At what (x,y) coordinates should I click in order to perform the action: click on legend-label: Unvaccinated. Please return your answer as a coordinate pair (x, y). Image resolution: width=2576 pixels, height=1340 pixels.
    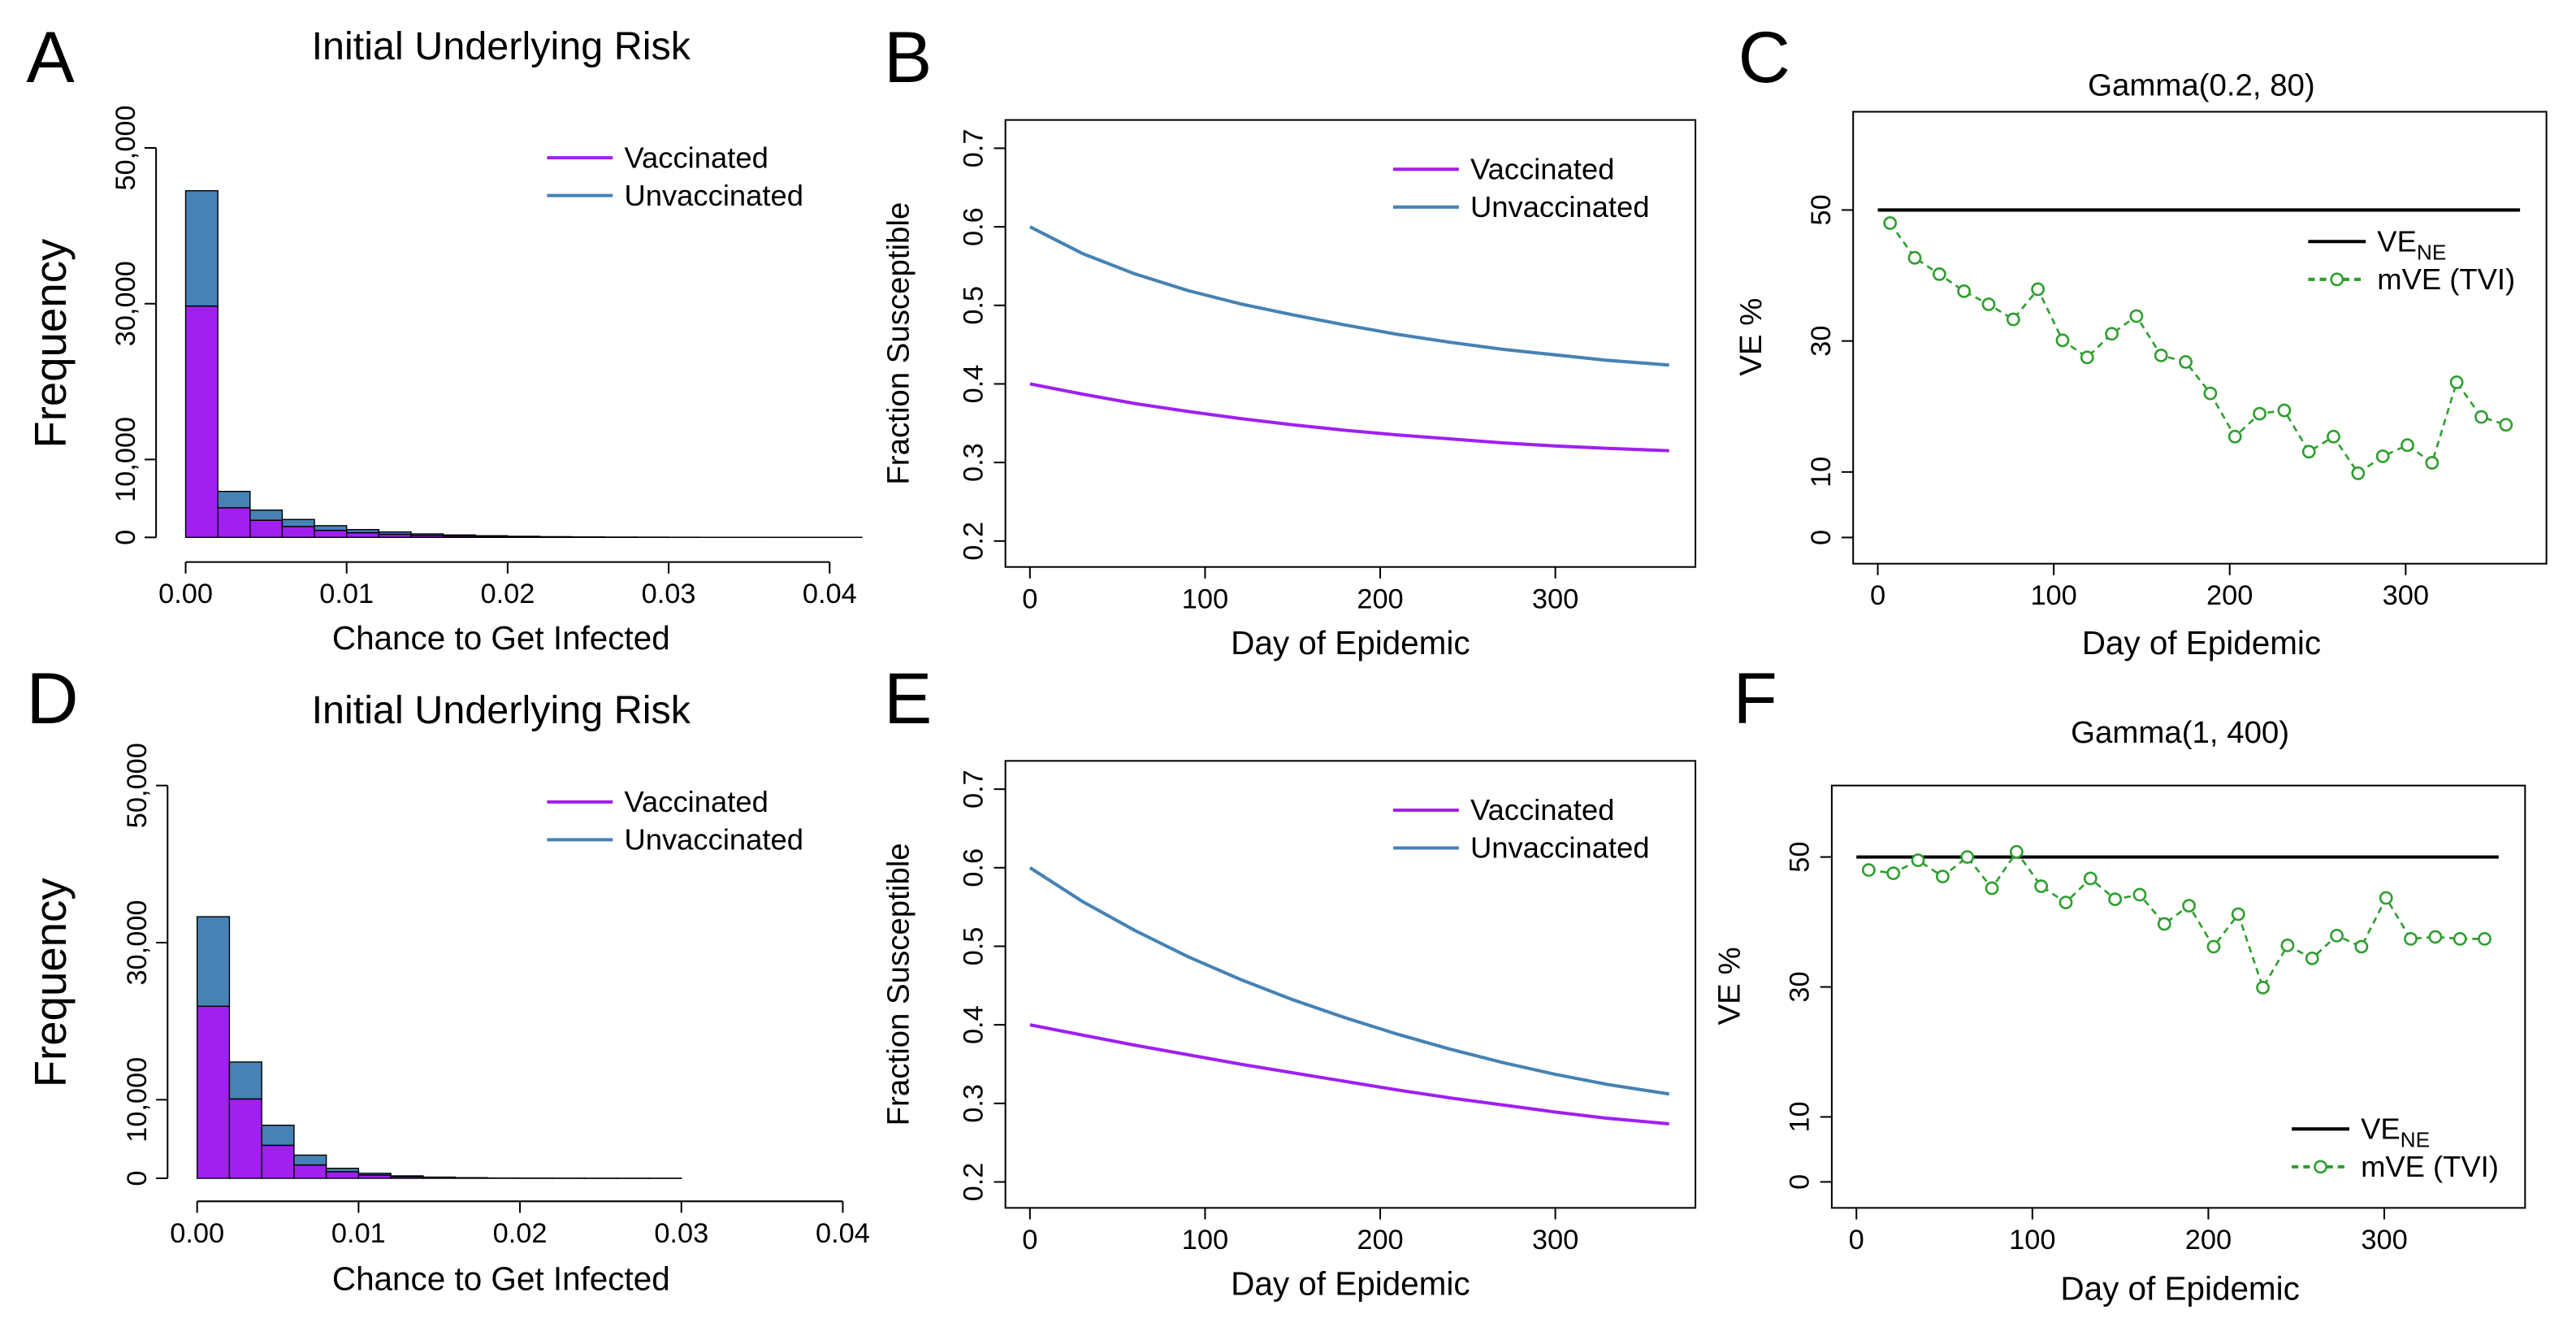
    Looking at the image, I should click on (1560, 848).